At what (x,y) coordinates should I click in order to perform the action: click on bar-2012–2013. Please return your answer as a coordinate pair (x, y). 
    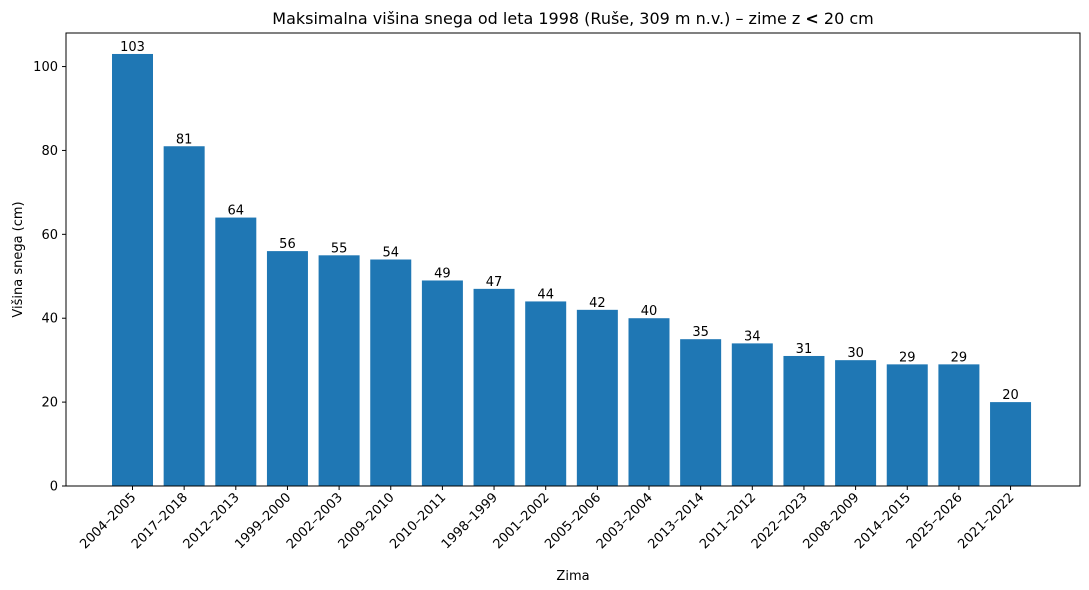
    Looking at the image, I should click on (236, 351).